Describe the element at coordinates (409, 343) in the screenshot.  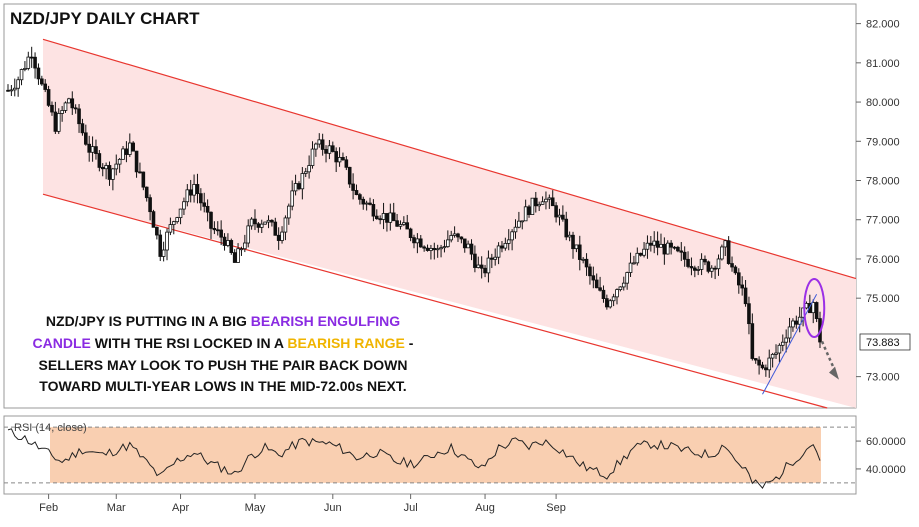
I see `annotation-segment: -` at that location.